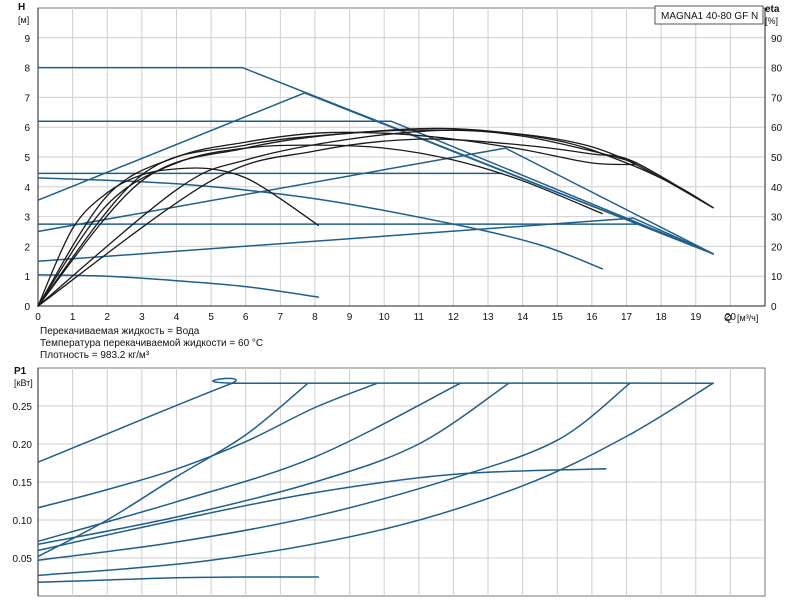 The image size is (800, 605). Describe the element at coordinates (777, 277) in the screenshot. I see `top-y2-tick-label: 10` at that location.